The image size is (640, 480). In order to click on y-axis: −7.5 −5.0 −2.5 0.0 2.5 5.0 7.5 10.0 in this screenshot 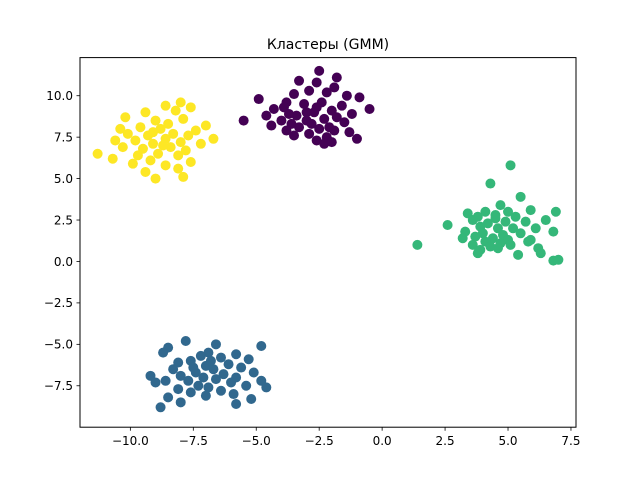, I will do `click(62, 241)`.